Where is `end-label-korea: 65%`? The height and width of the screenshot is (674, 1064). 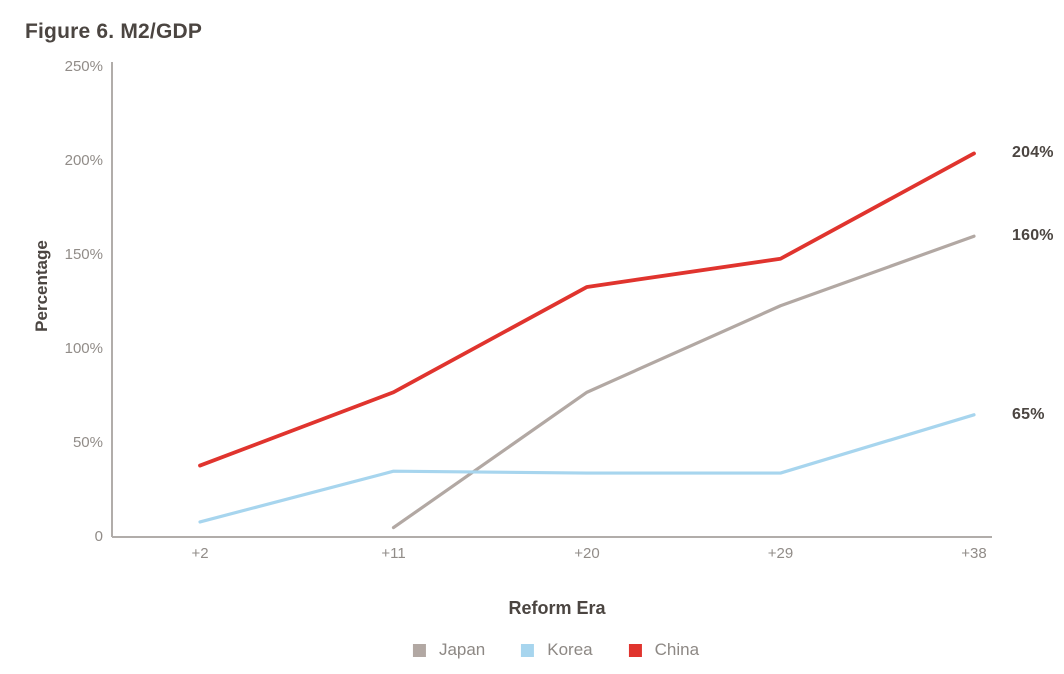 end-label-korea: 65% is located at coordinates (1028, 414).